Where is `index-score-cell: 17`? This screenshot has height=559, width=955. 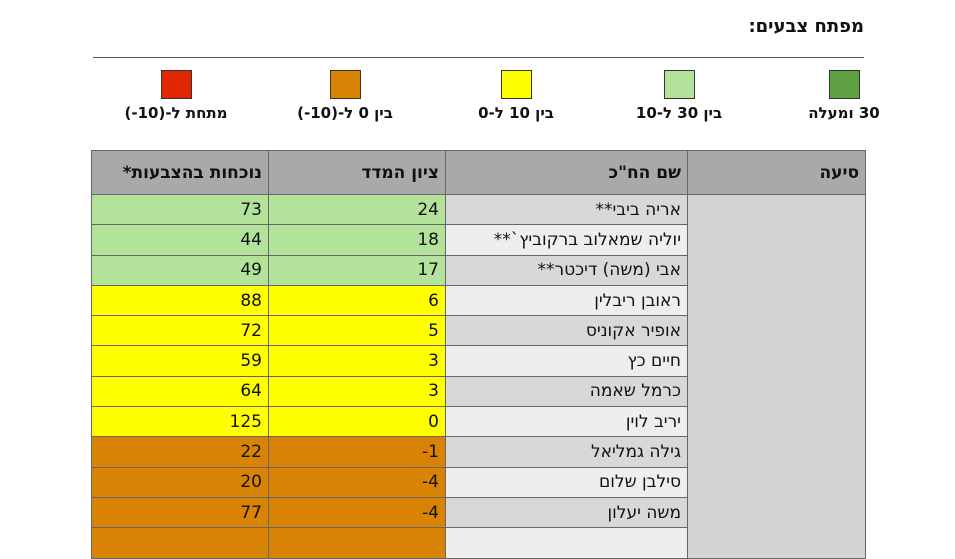 index-score-cell: 17 is located at coordinates (357, 270).